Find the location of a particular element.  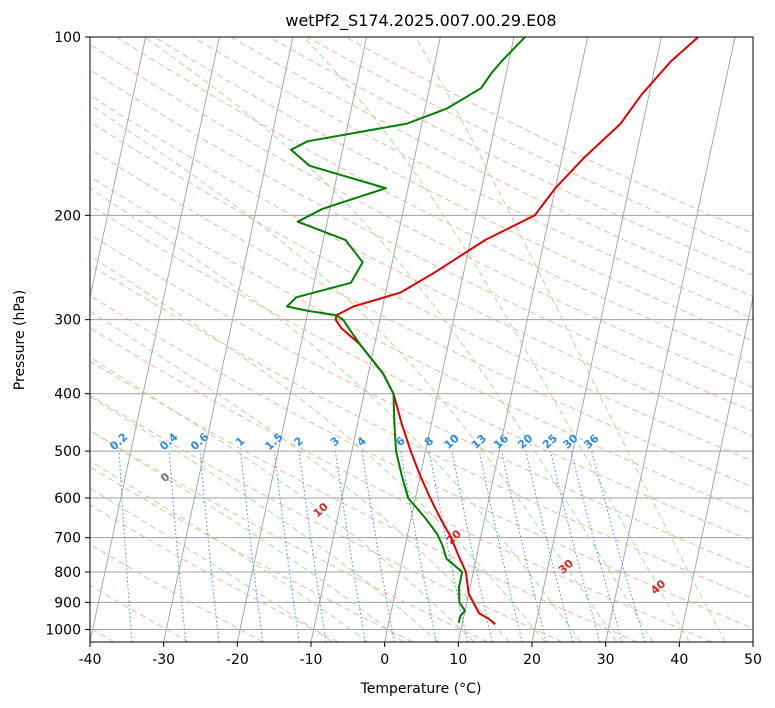

x-tick-label: 30 is located at coordinates (606, 660).